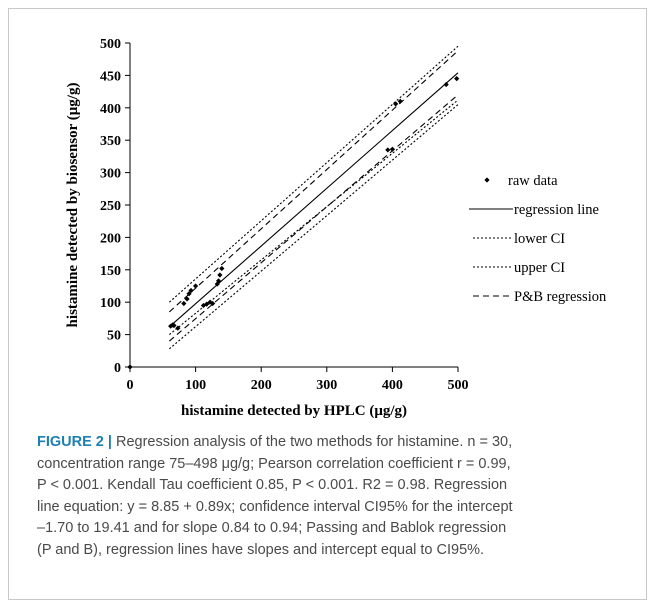 The width and height of the screenshot is (657, 610). What do you see at coordinates (110, 141) in the screenshot?
I see `y-tick-label: 350` at bounding box center [110, 141].